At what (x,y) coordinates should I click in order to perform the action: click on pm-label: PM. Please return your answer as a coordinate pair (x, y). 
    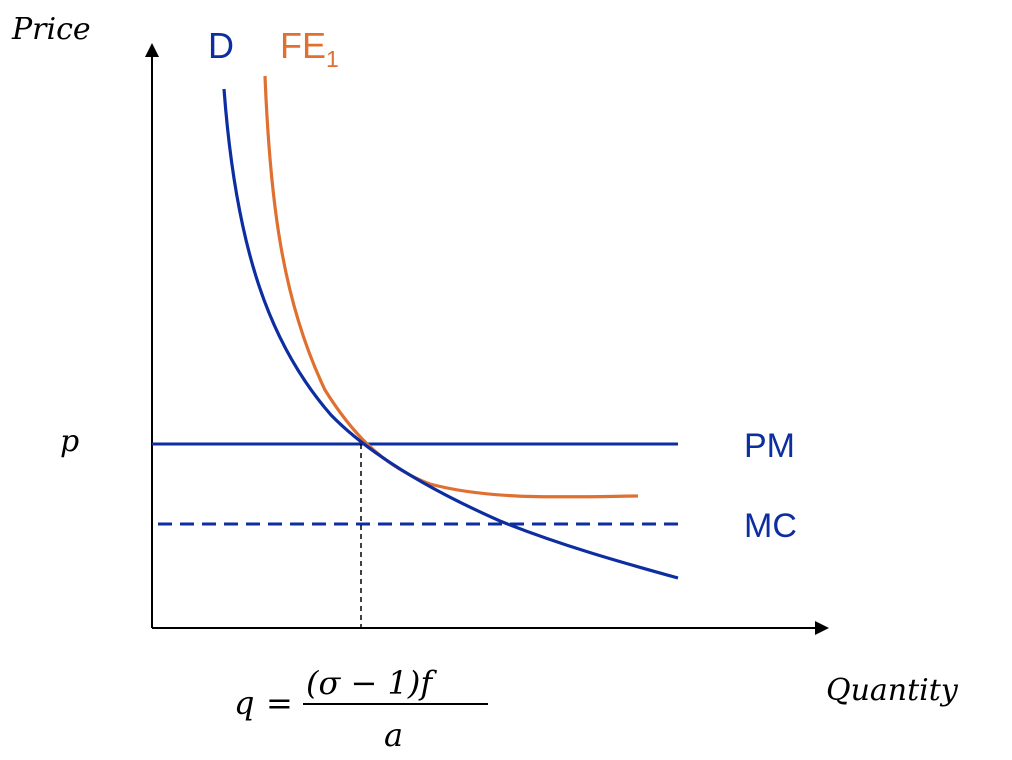
    Looking at the image, I should click on (769, 446).